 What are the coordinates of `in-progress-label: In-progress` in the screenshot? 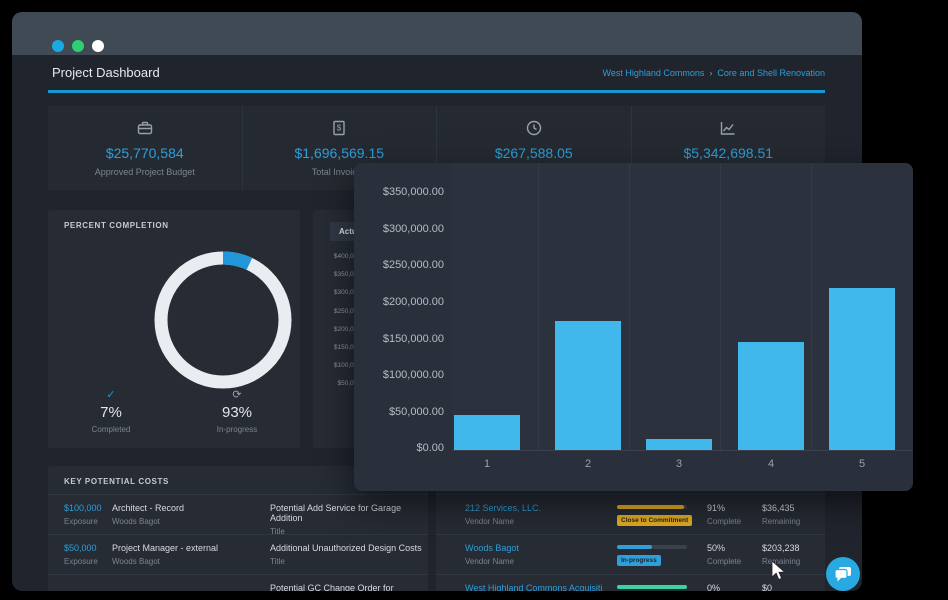 It's located at (237, 429).